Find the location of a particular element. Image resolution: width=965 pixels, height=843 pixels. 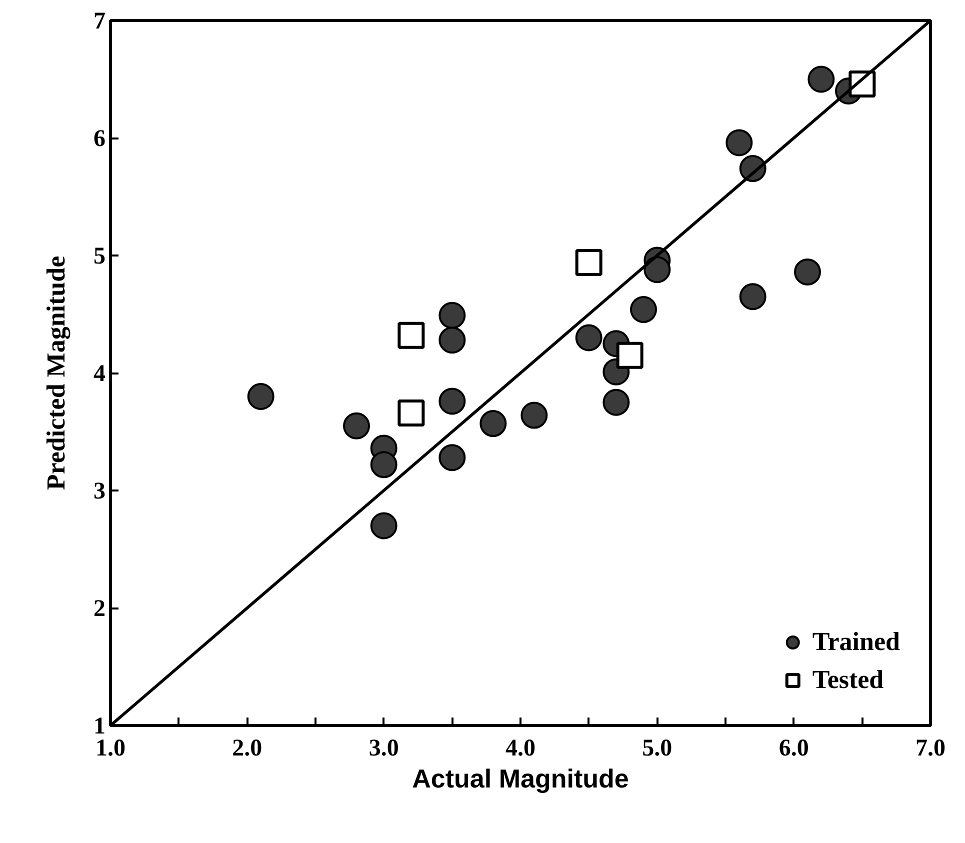

x-tick-label: 3.0 is located at coordinates (383, 749).